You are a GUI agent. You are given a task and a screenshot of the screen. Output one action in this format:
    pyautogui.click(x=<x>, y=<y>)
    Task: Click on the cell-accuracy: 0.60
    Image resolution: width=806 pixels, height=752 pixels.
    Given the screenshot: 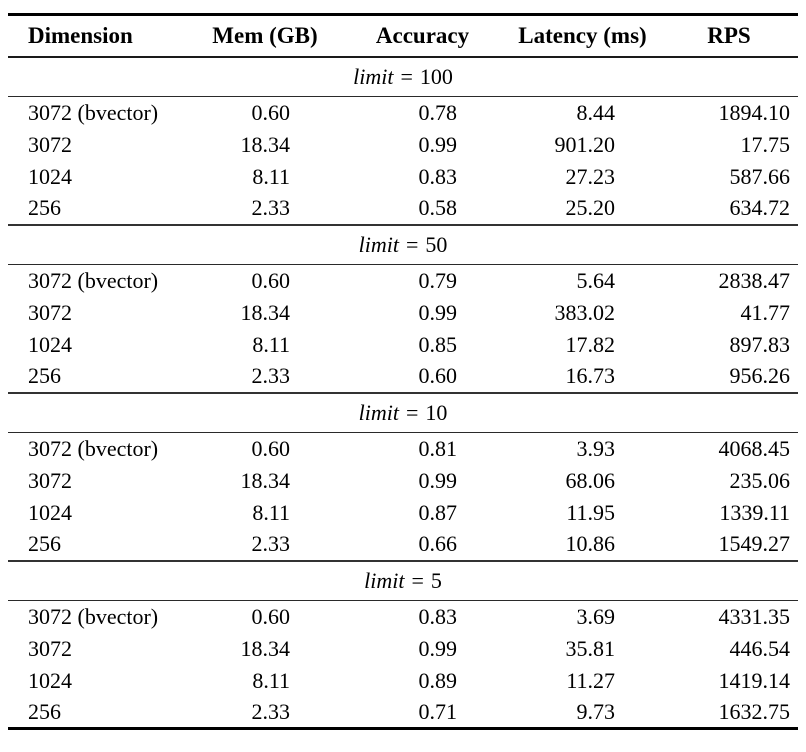 What is the action you would take?
    pyautogui.click(x=438, y=375)
    